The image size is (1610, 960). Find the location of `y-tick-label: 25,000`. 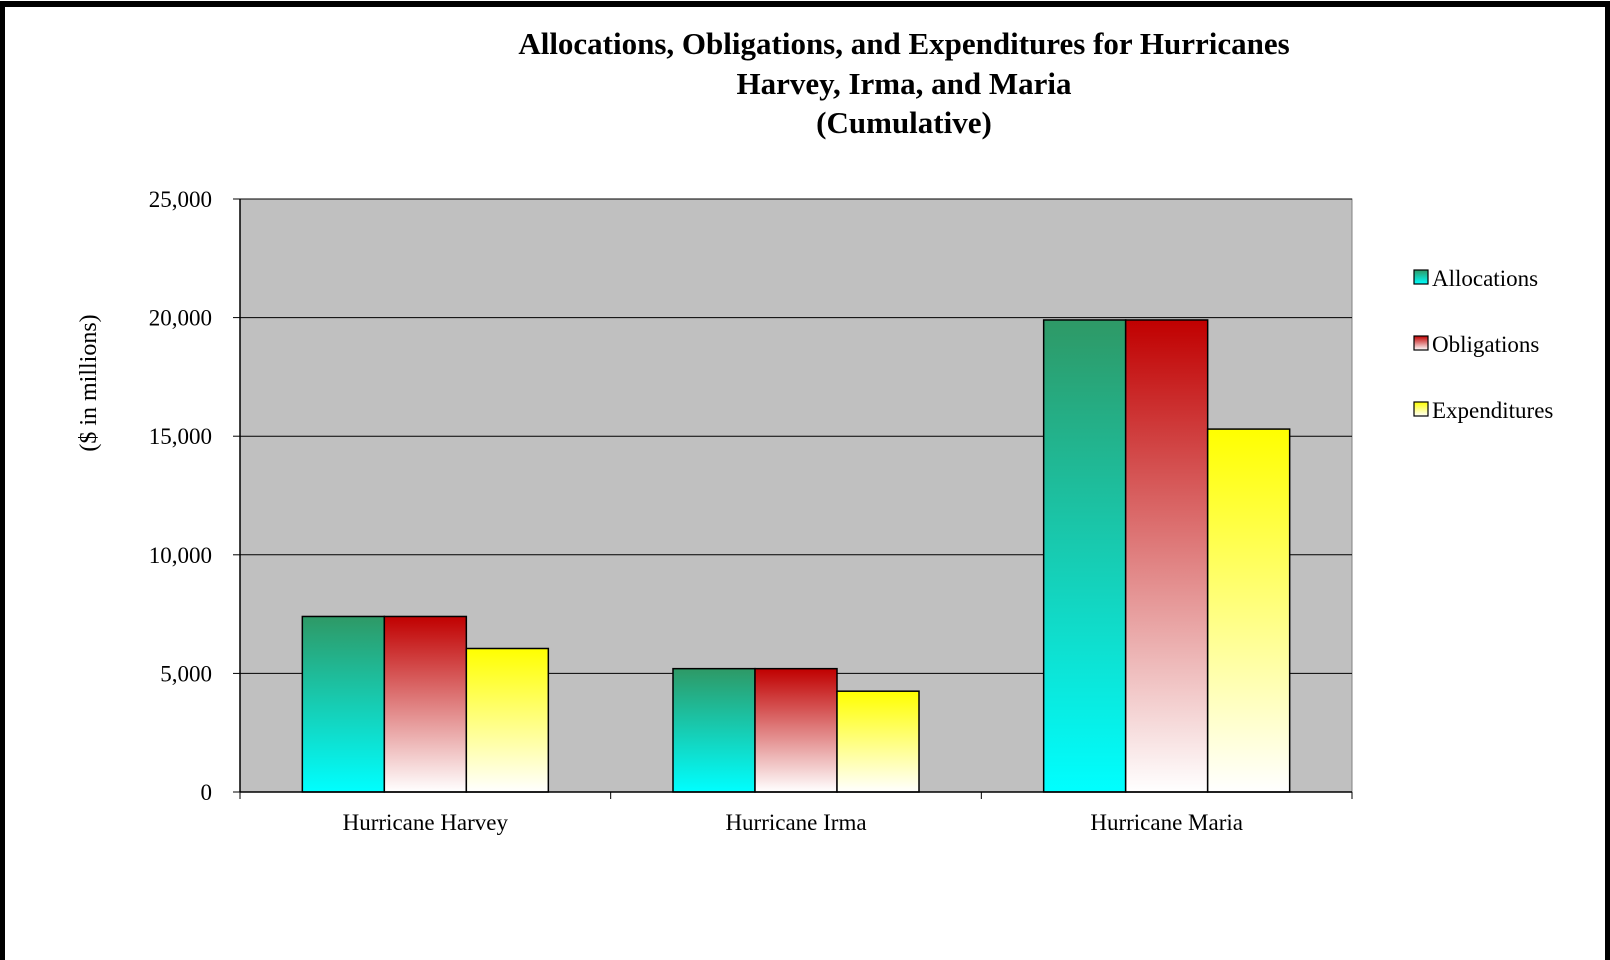

y-tick-label: 25,000 is located at coordinates (180, 199).